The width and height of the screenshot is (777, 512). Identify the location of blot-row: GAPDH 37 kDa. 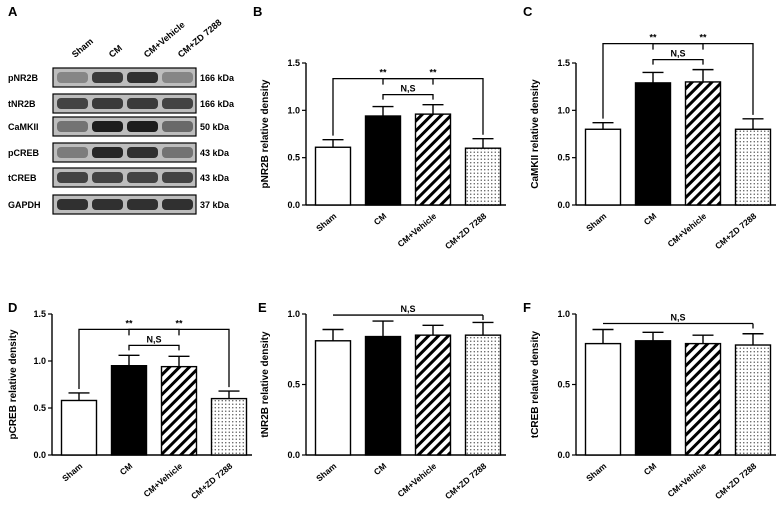
(119, 204).